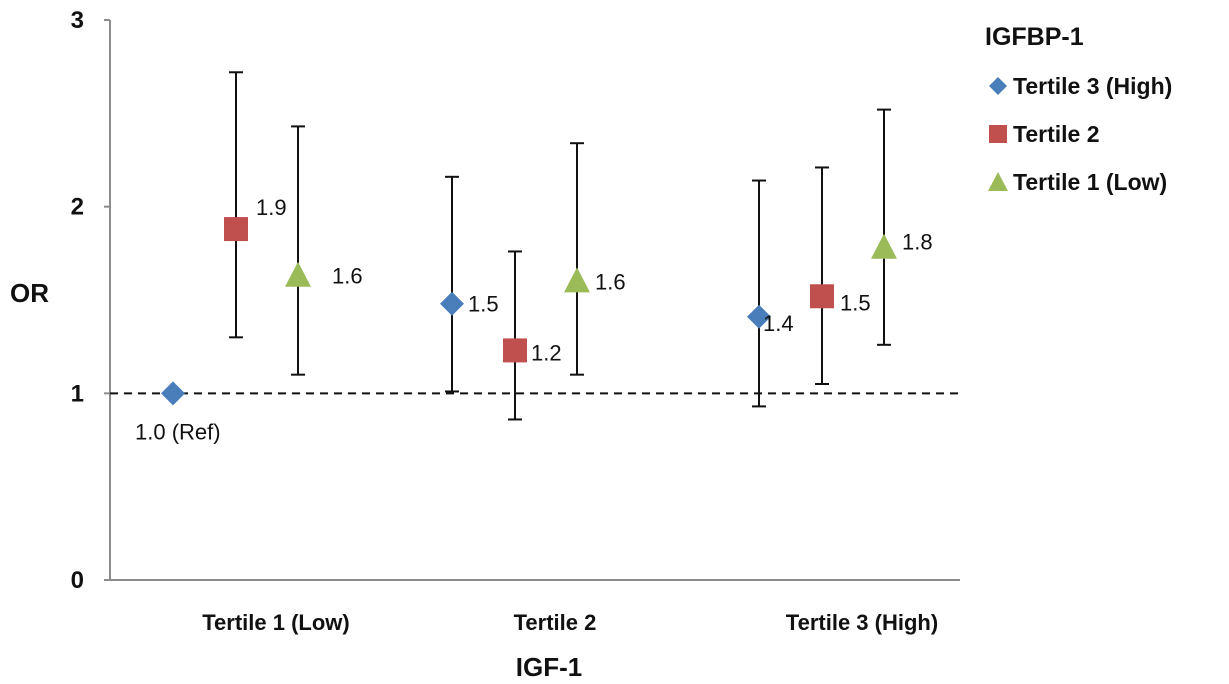 Image resolution: width=1229 pixels, height=684 pixels. I want to click on legend-label: Tertile 2, so click(1056, 134).